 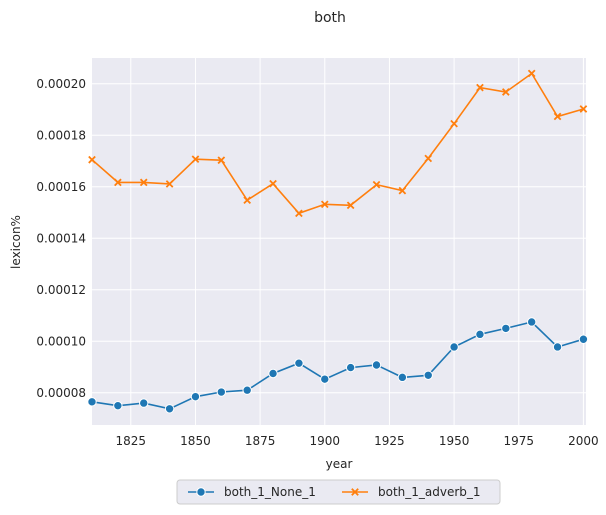 What do you see at coordinates (583, 441) in the screenshot?
I see `x-tick-label: 2000` at bounding box center [583, 441].